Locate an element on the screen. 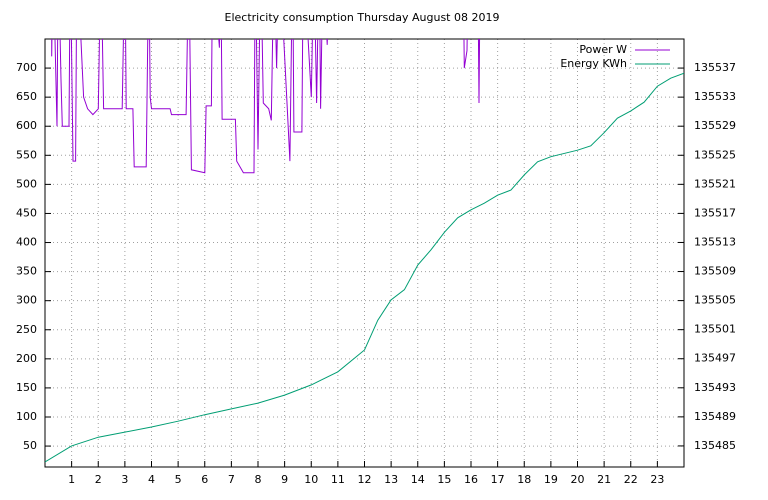 The image size is (768, 500). legend-label: Energy KWh is located at coordinates (593, 63).